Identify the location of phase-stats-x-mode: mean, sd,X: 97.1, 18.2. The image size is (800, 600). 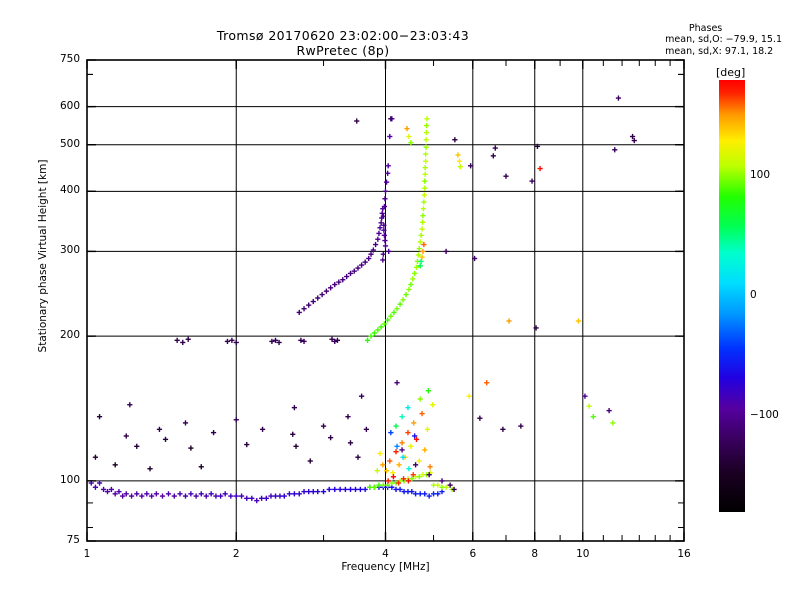
(719, 51).